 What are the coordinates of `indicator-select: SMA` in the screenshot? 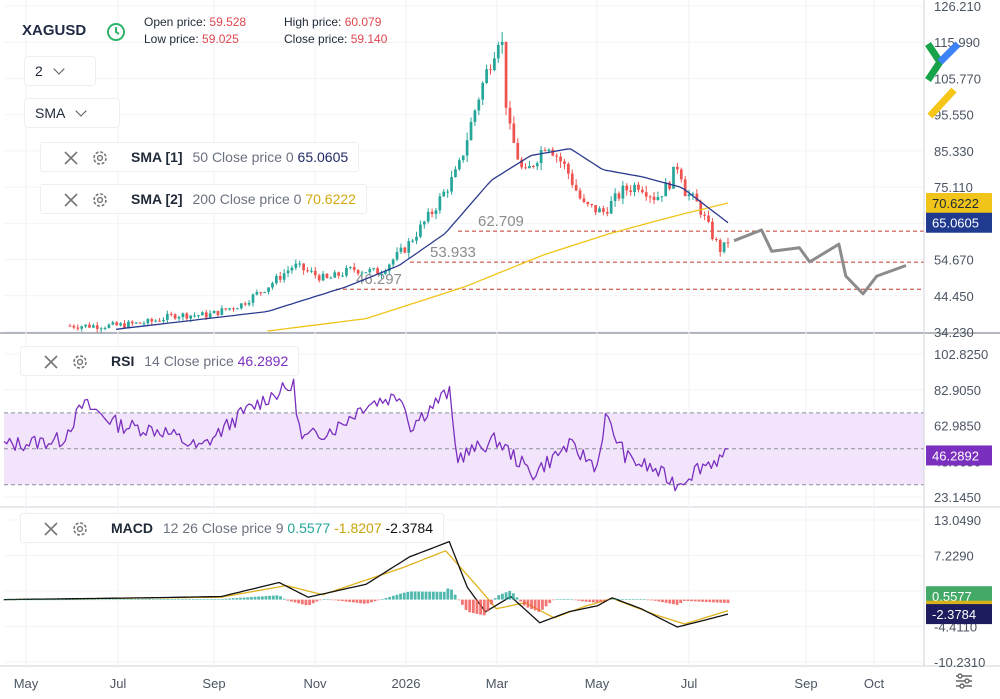 It's located at (72, 113).